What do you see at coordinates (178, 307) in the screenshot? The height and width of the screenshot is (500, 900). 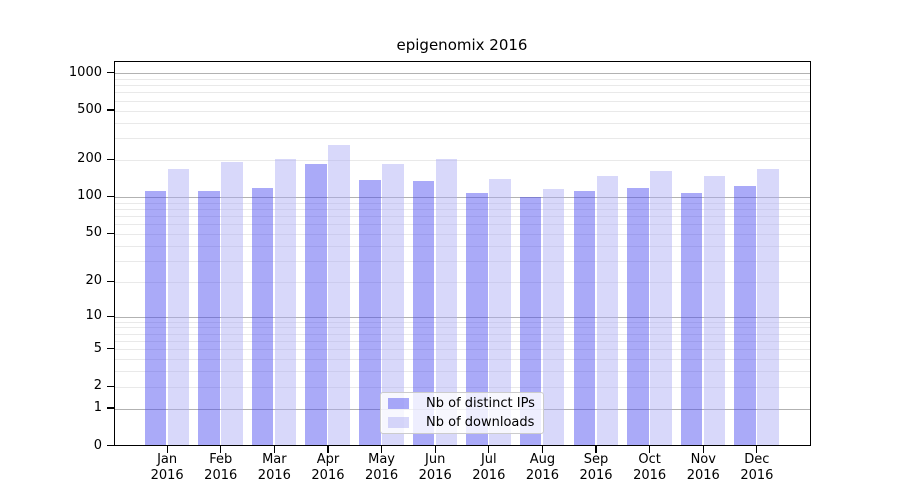 I see `bar-downloads-jan` at bounding box center [178, 307].